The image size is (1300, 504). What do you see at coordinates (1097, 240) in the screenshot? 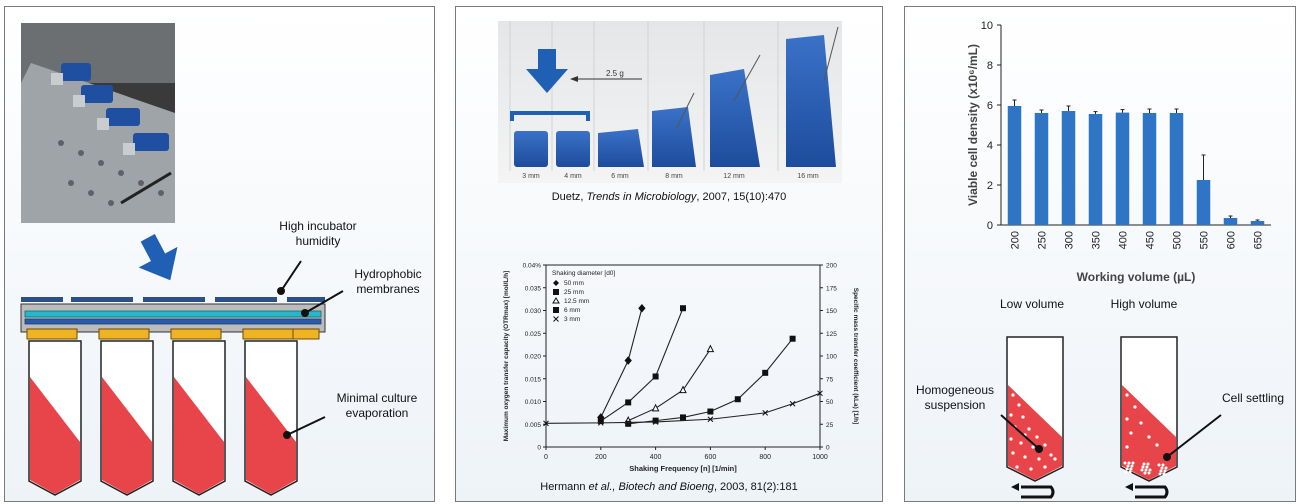
I see `x-tick-label: 350` at bounding box center [1097, 240].